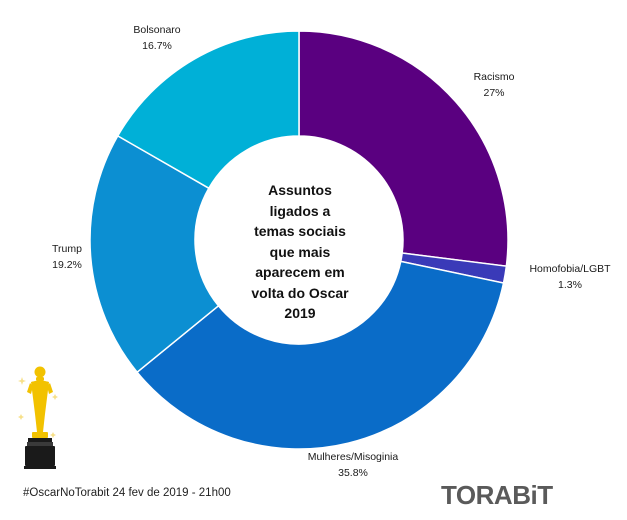 Image resolution: width=627 pixels, height=520 pixels. I want to click on chart-title-line: aparecem em, so click(300, 272).